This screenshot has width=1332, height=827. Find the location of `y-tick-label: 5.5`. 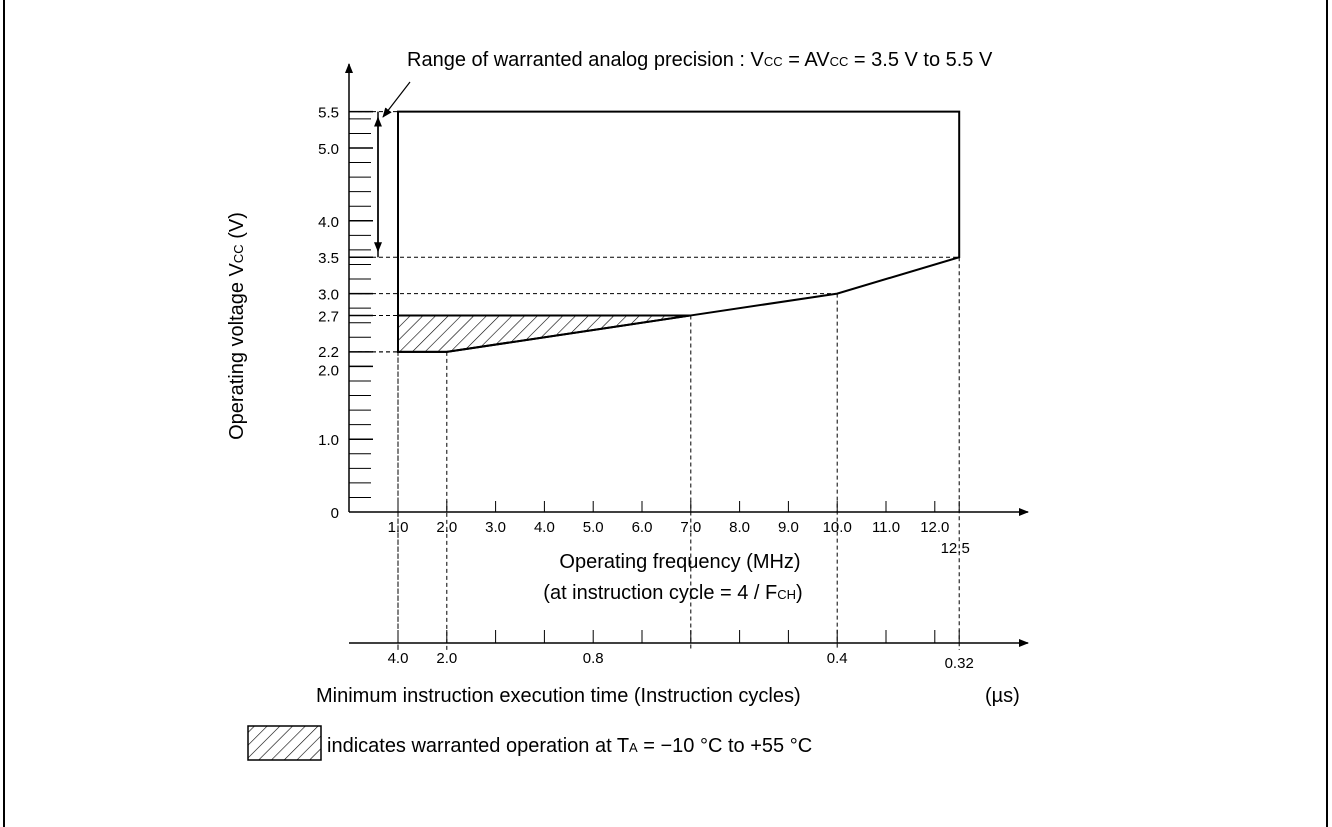

y-tick-label: 5.5 is located at coordinates (328, 113).